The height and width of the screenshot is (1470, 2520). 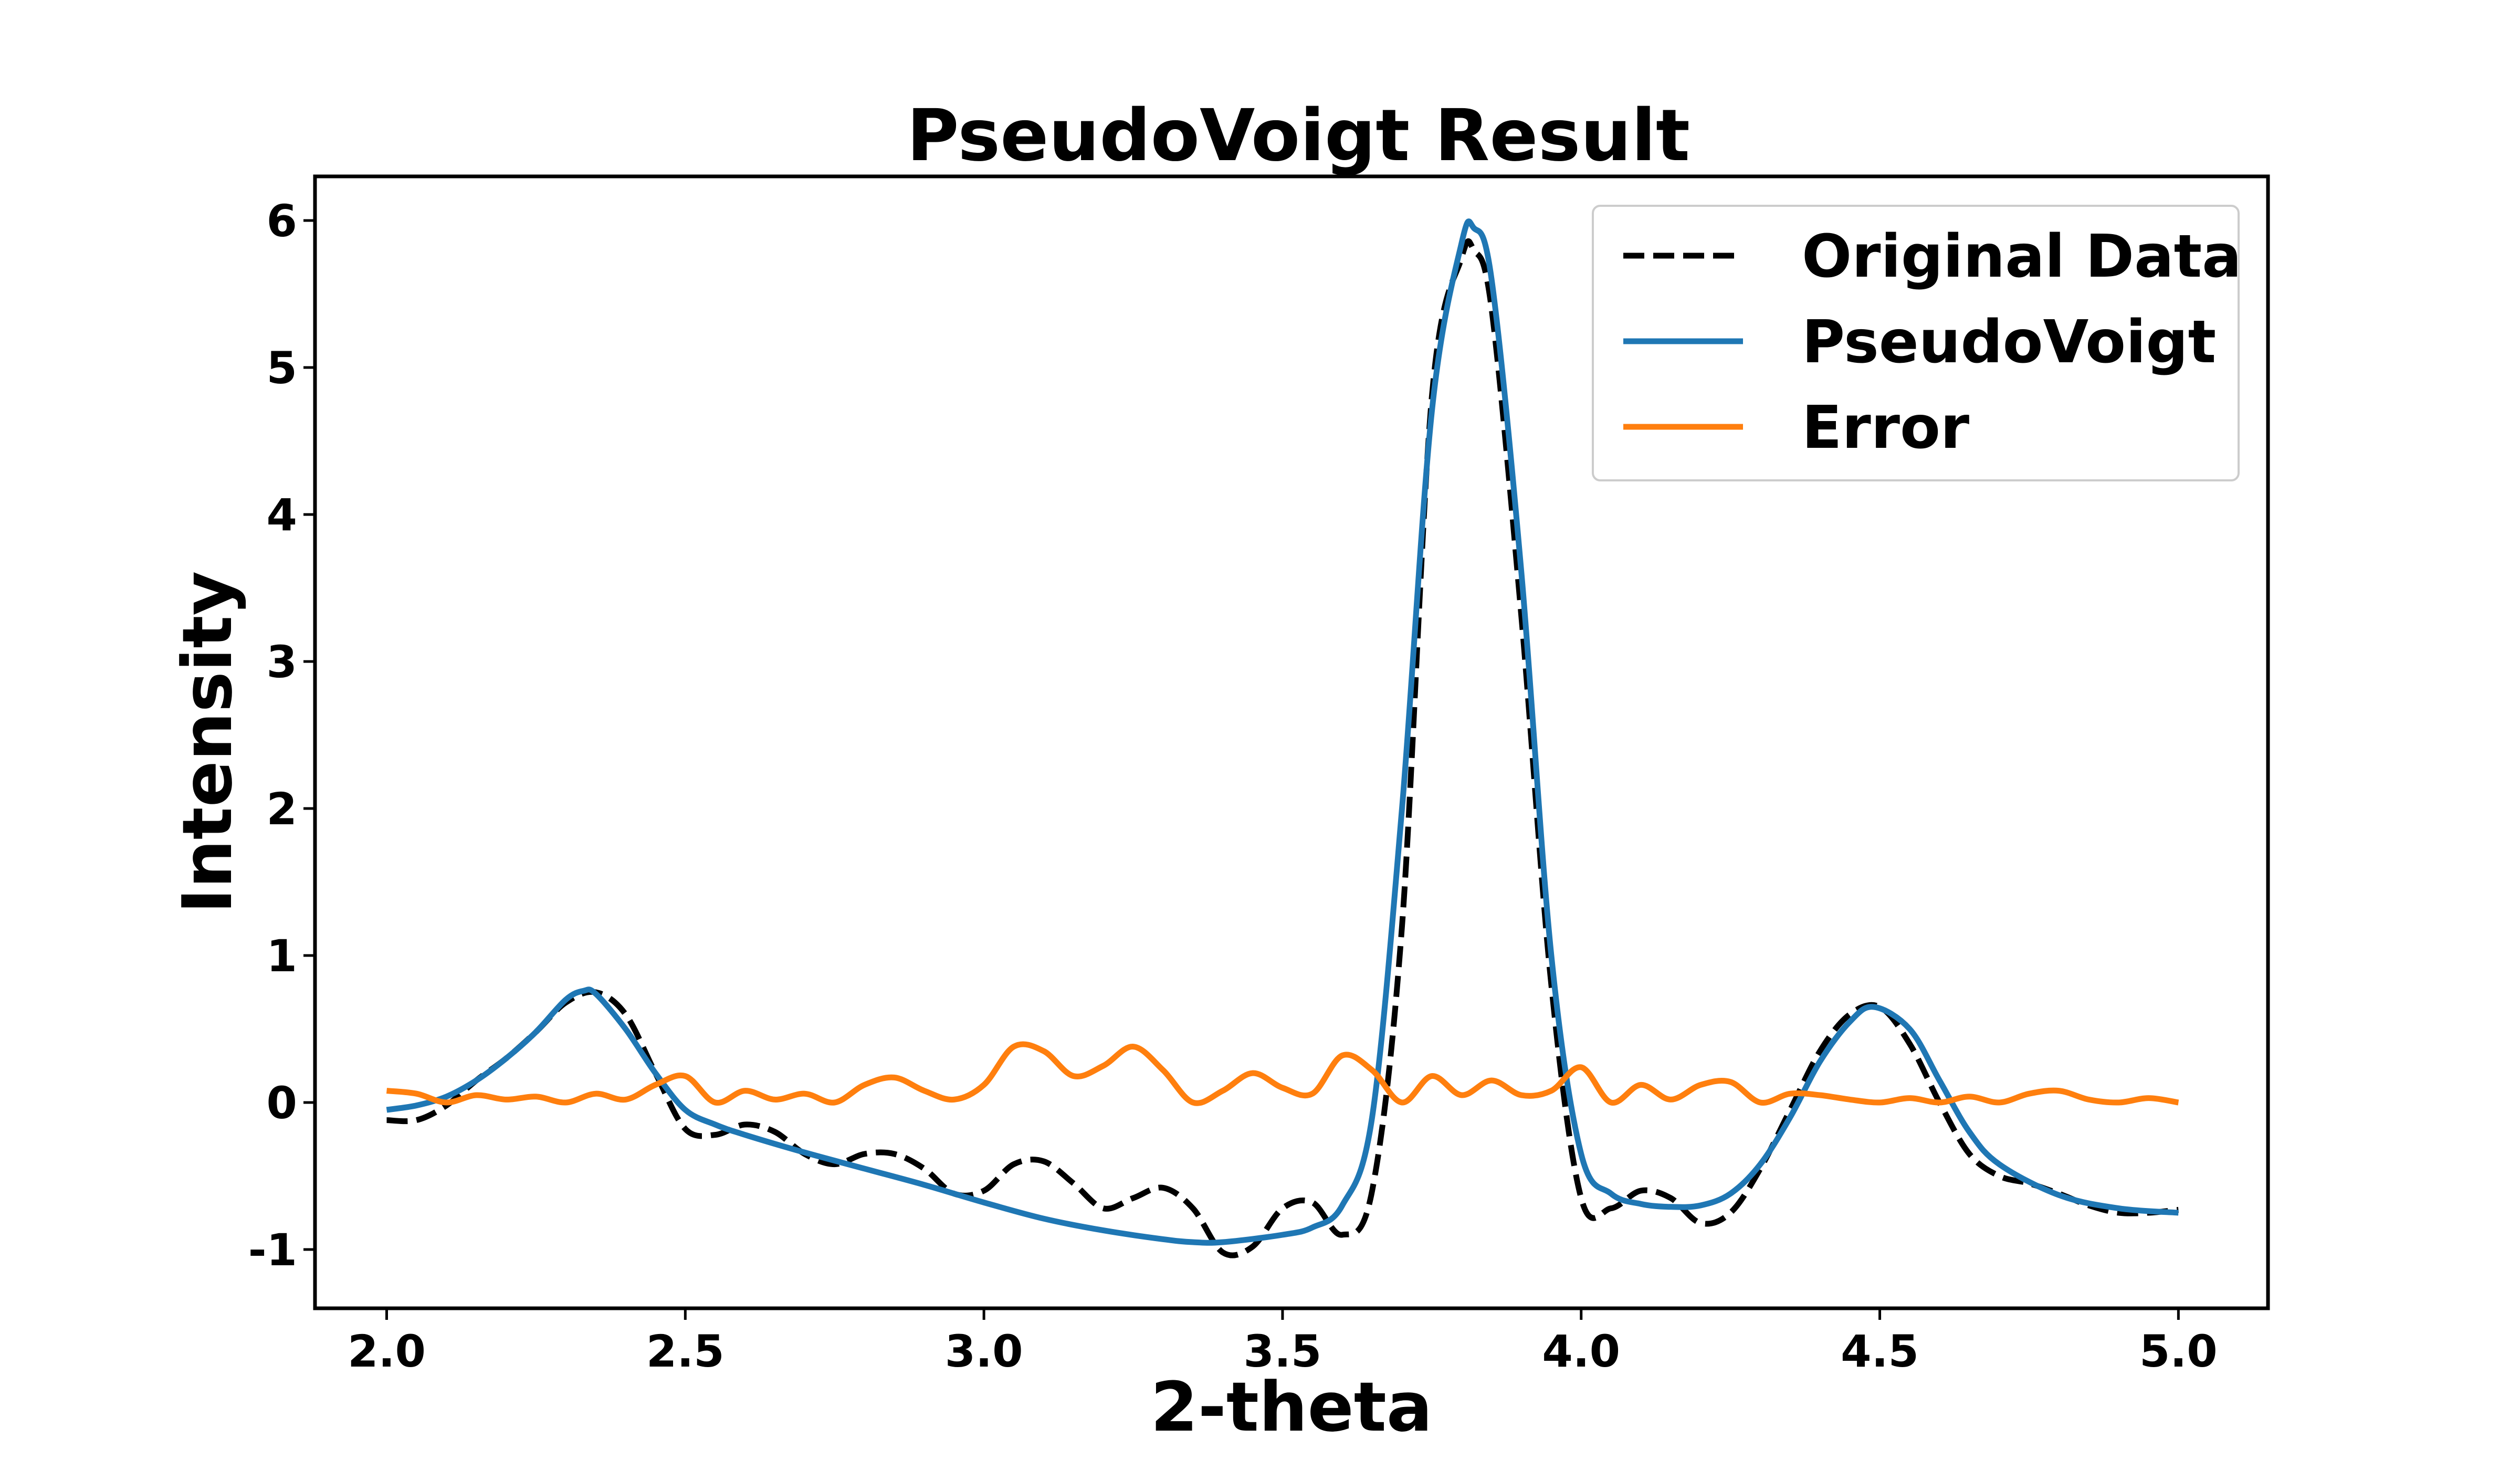 What do you see at coordinates (282, 662) in the screenshot?
I see `y-tick-label: 3` at bounding box center [282, 662].